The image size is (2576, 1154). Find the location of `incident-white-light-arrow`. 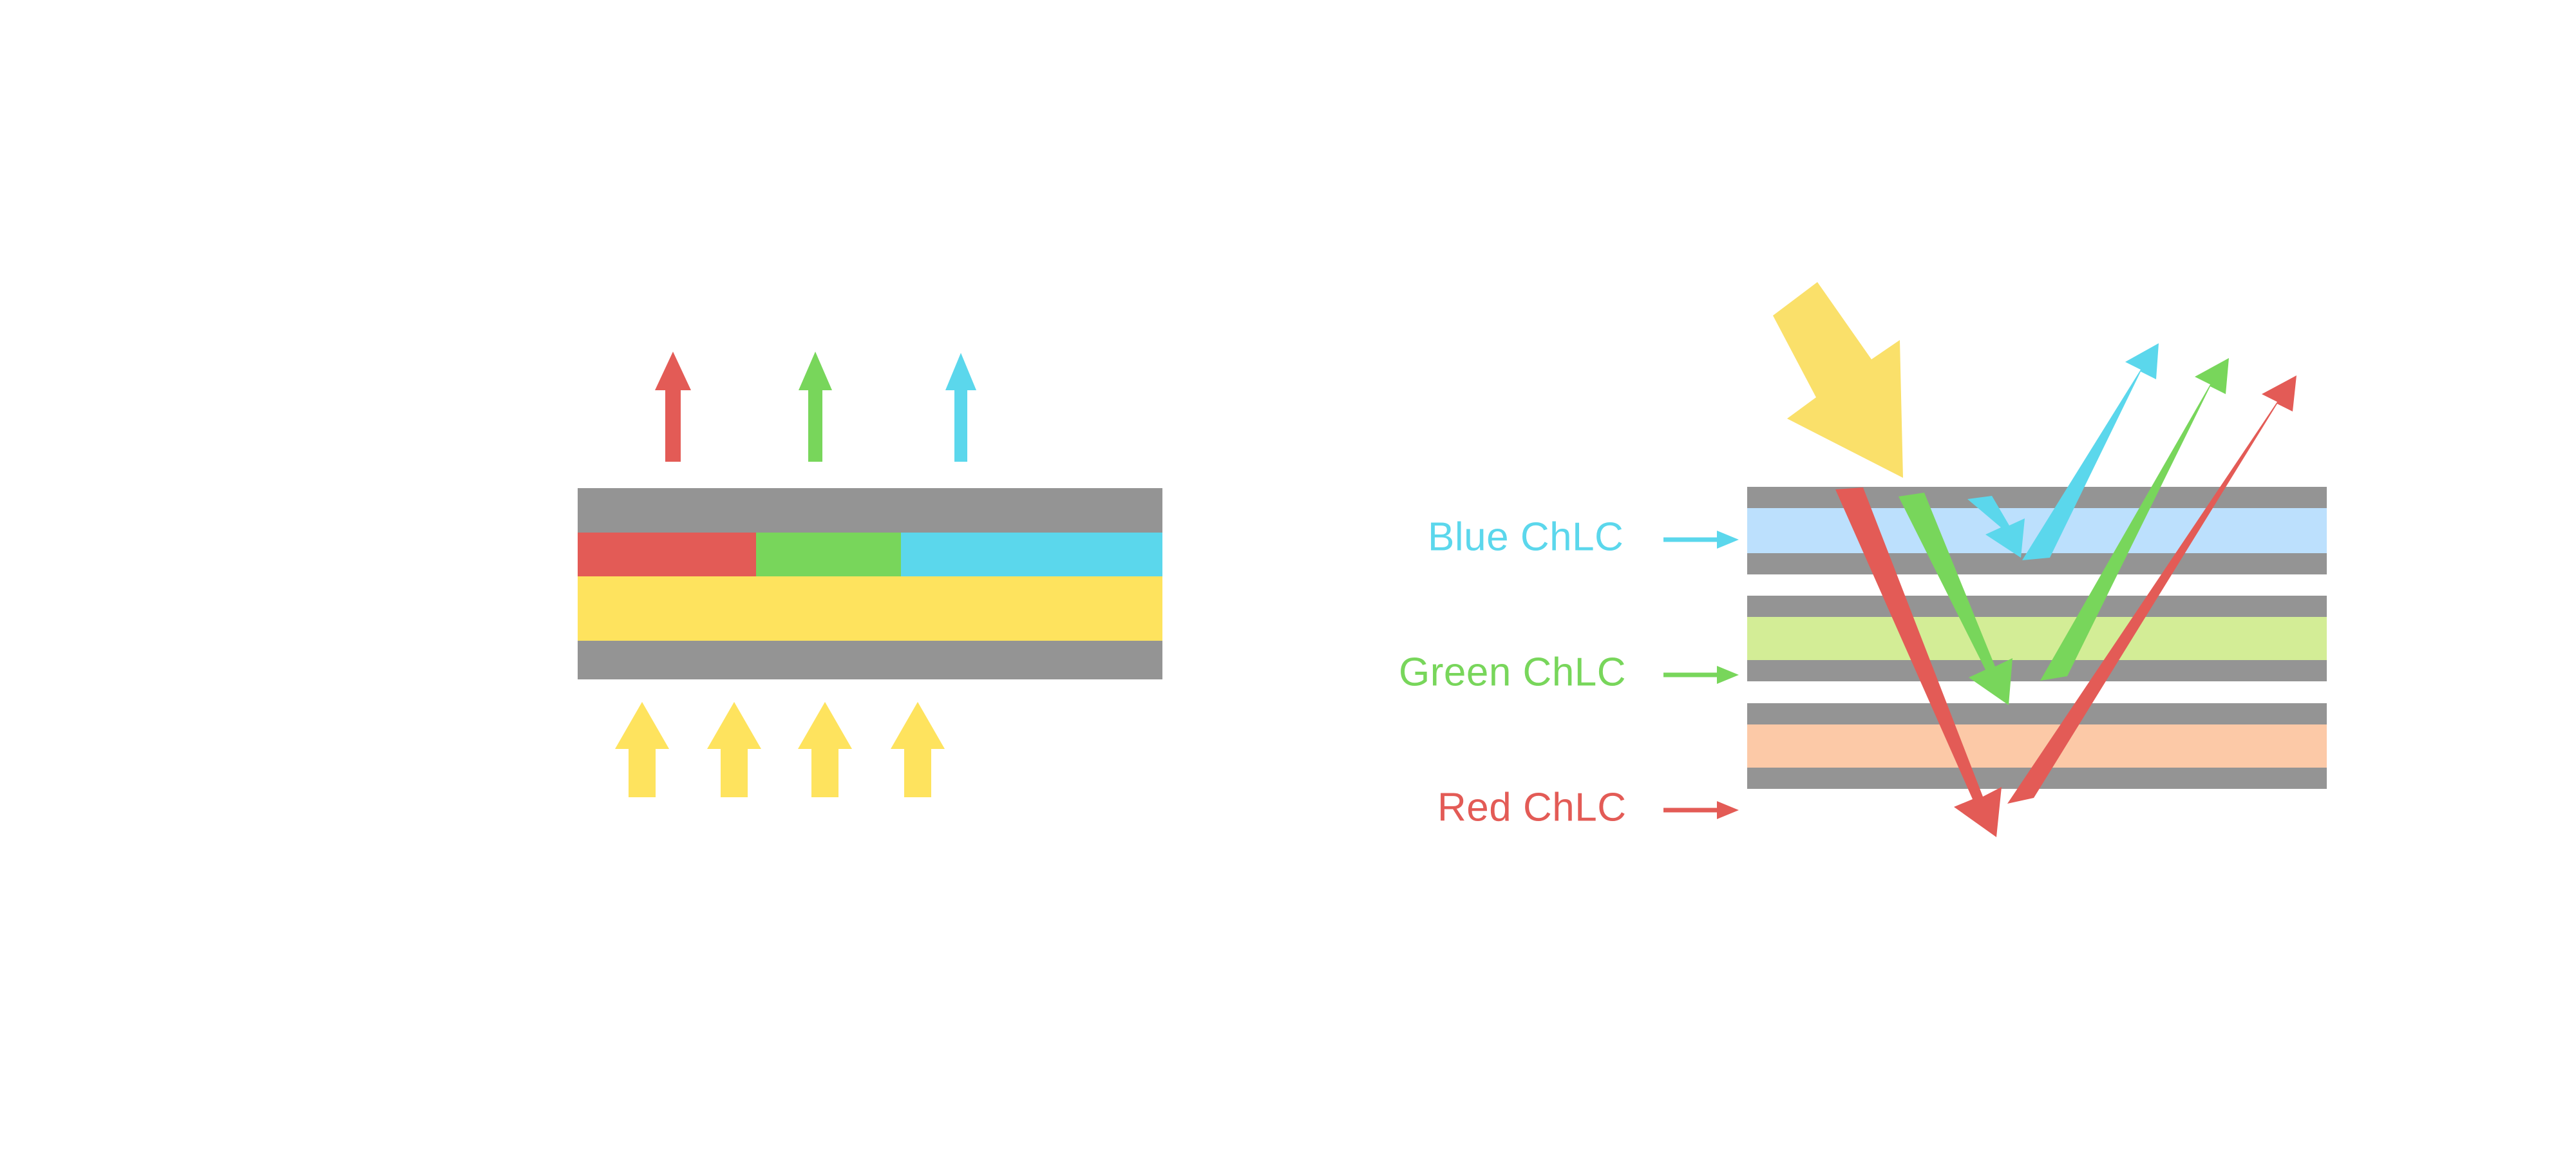

incident-white-light-arrow is located at coordinates (1838, 380).